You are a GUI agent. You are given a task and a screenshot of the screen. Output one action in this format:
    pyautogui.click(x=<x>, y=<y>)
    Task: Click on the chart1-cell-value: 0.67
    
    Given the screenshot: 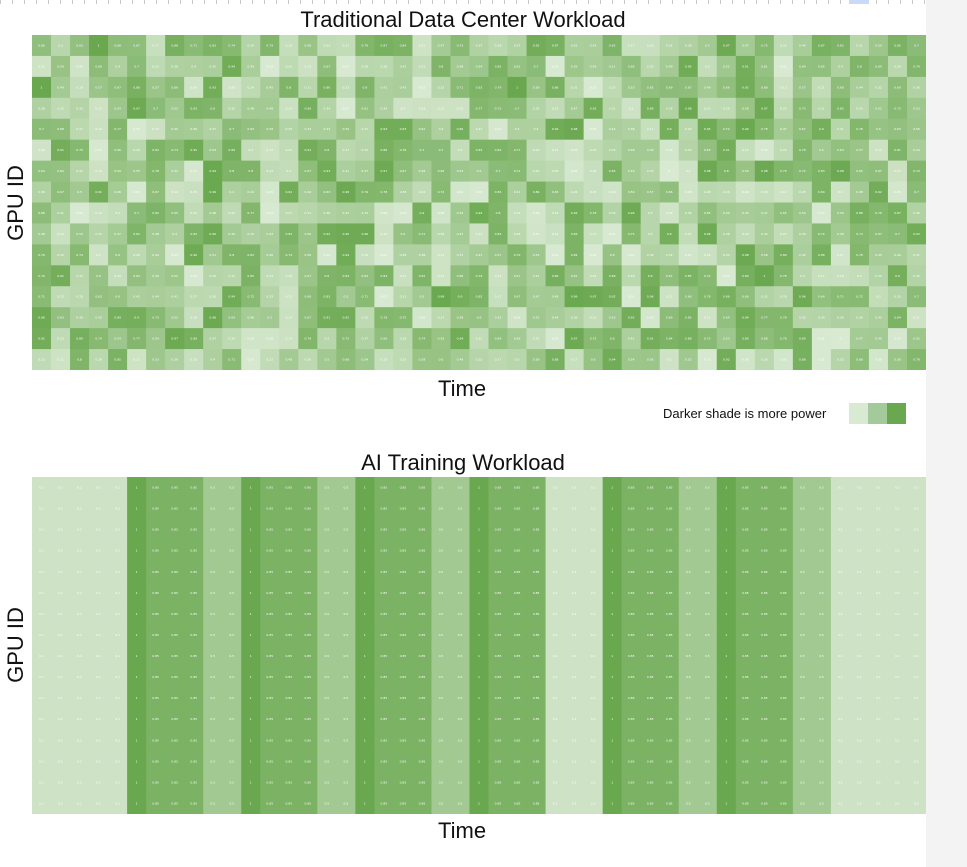 What is the action you would take?
    pyautogui.click(x=517, y=297)
    